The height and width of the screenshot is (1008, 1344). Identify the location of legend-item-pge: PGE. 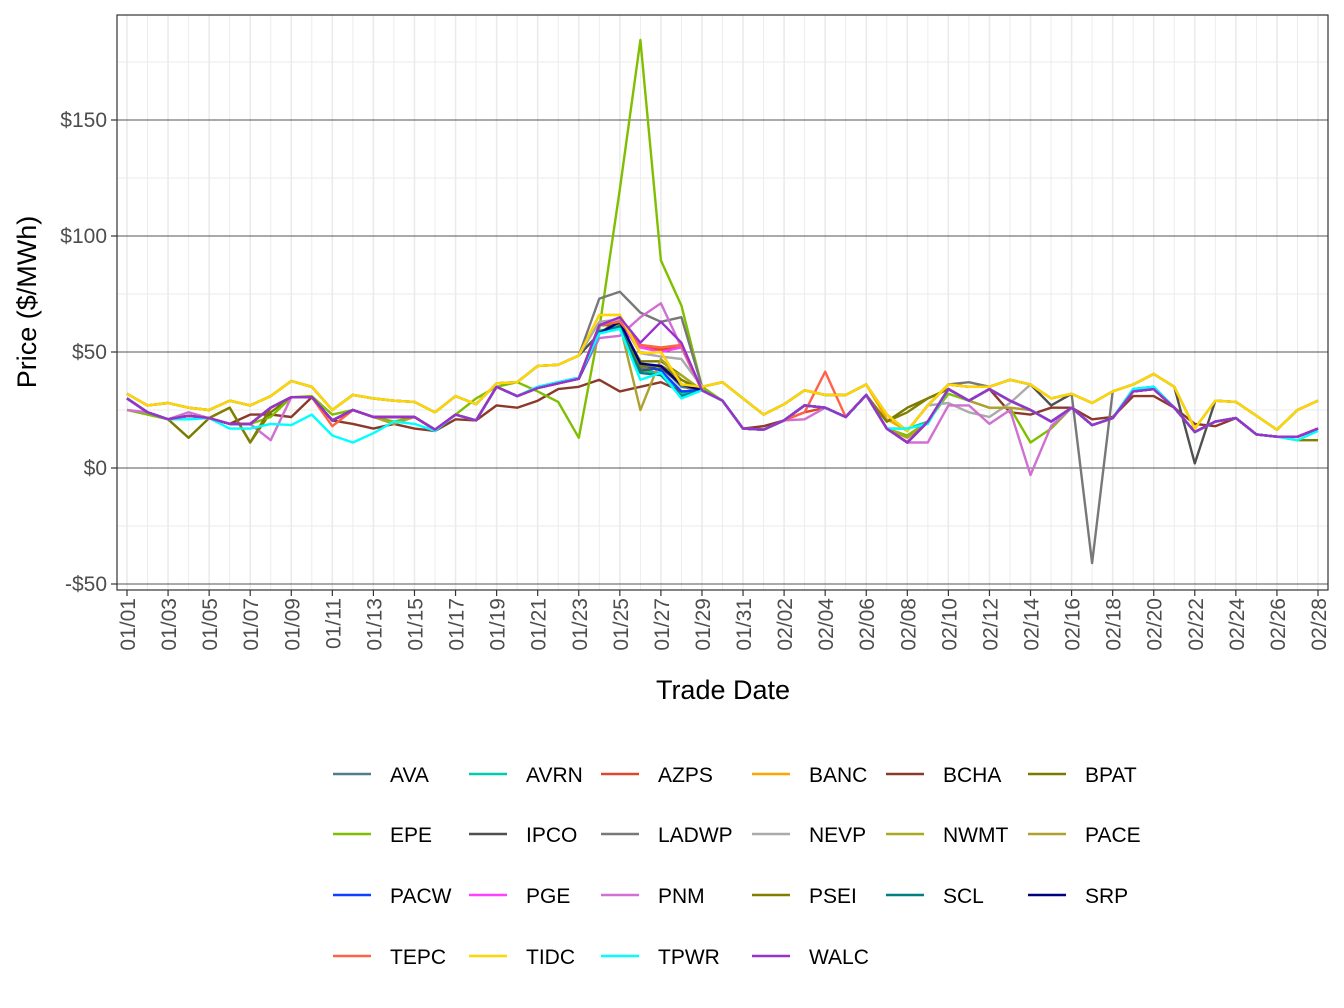
(519, 896).